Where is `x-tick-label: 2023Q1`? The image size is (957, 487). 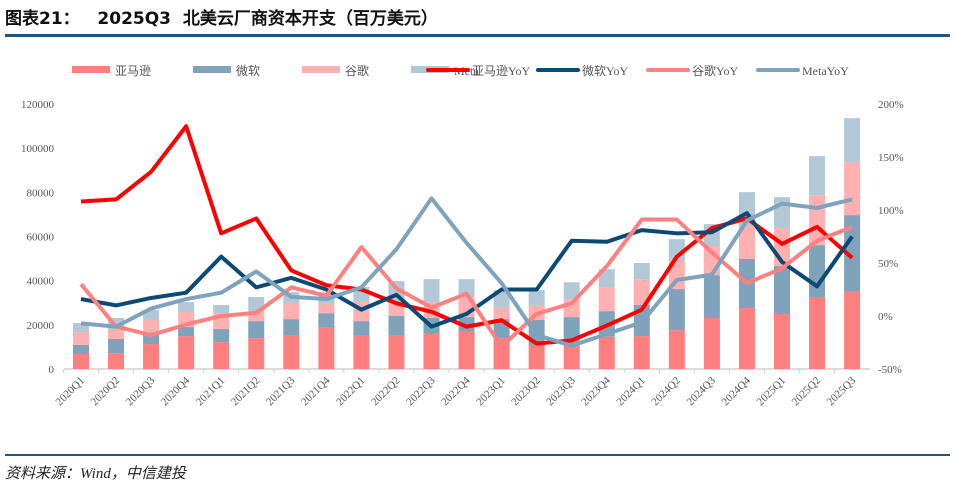 x-tick-label: 2023Q1 is located at coordinates (491, 392).